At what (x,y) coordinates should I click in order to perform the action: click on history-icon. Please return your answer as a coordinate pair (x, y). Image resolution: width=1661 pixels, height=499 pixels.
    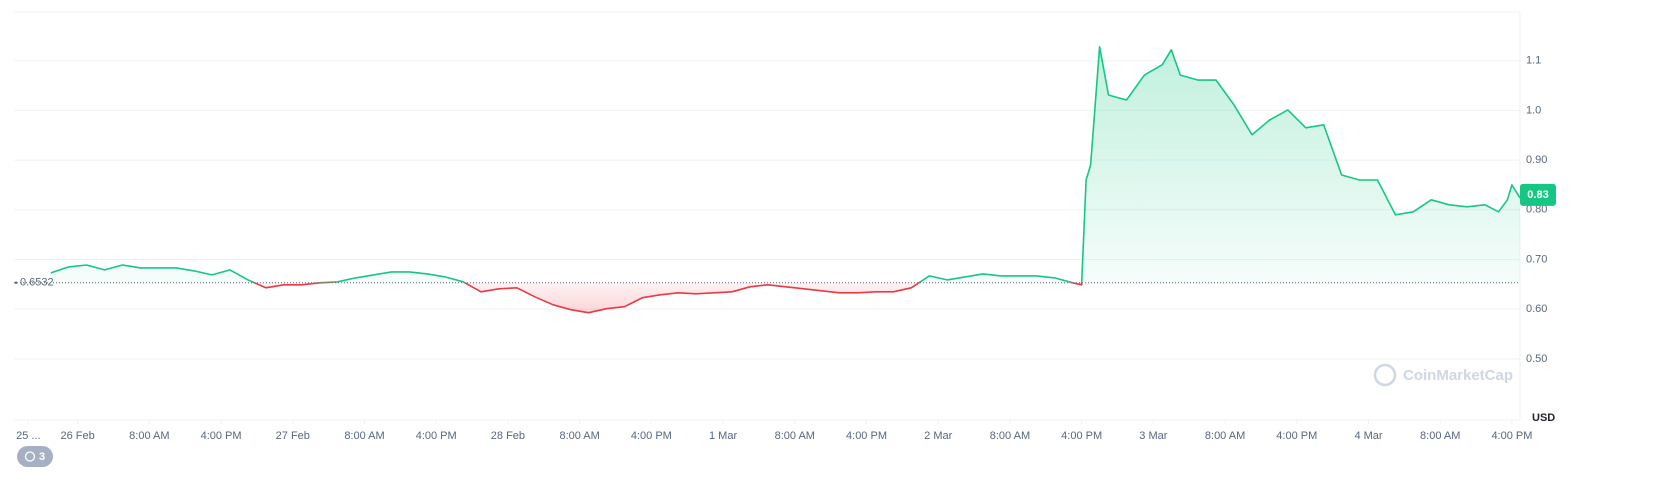
    Looking at the image, I should click on (30, 456).